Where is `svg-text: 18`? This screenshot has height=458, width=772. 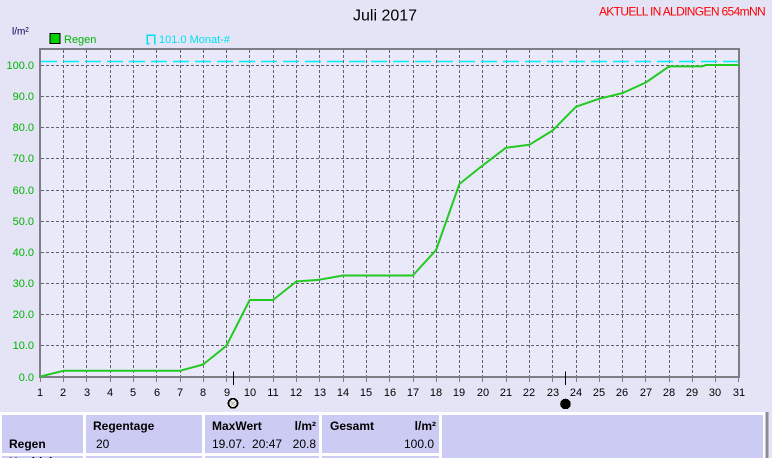 svg-text: 18 is located at coordinates (436, 393).